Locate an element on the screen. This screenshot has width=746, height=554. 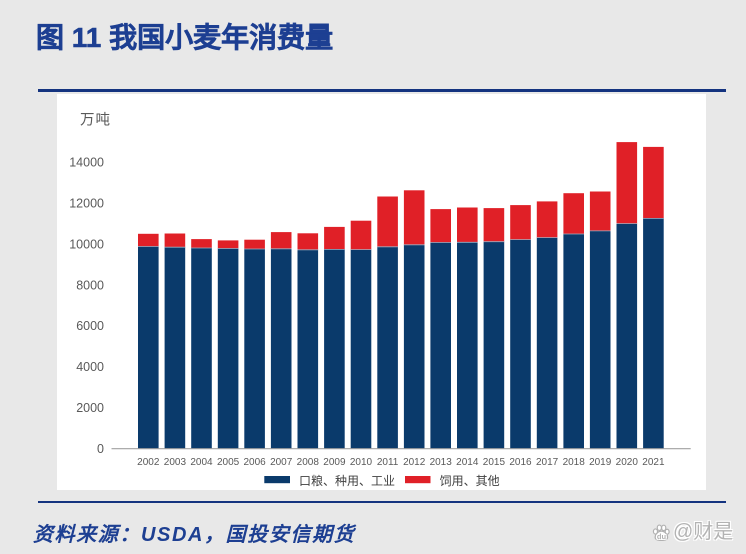
svg-text: 2012 is located at coordinates (414, 462).